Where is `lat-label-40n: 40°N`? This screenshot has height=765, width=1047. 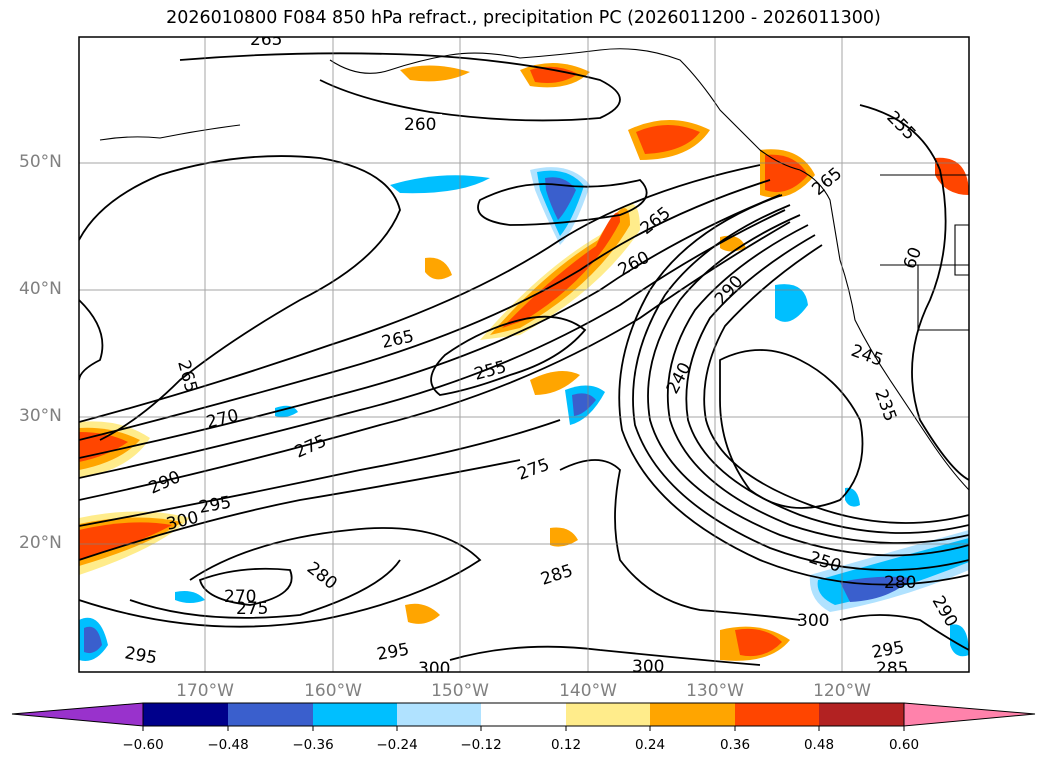 lat-label-40n: 40°N is located at coordinates (40, 289).